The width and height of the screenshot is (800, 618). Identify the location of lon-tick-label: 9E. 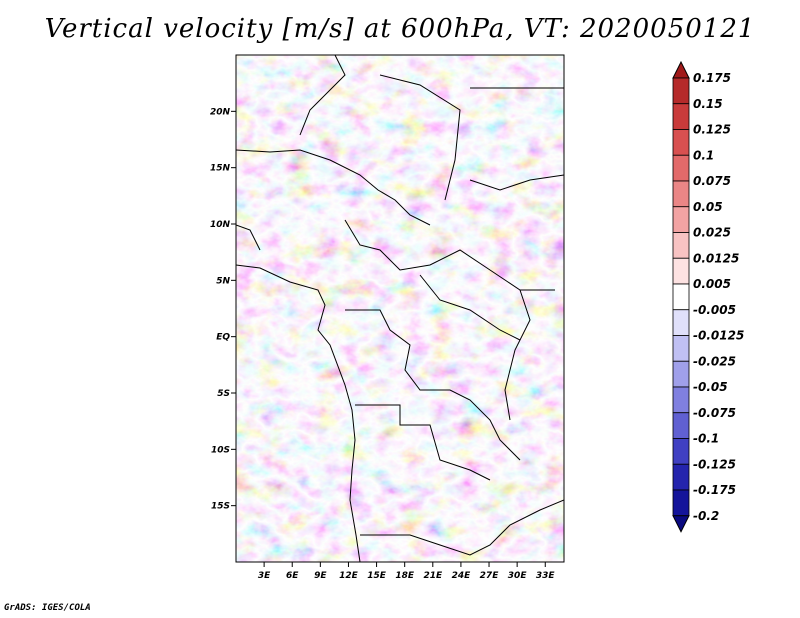
(320, 576).